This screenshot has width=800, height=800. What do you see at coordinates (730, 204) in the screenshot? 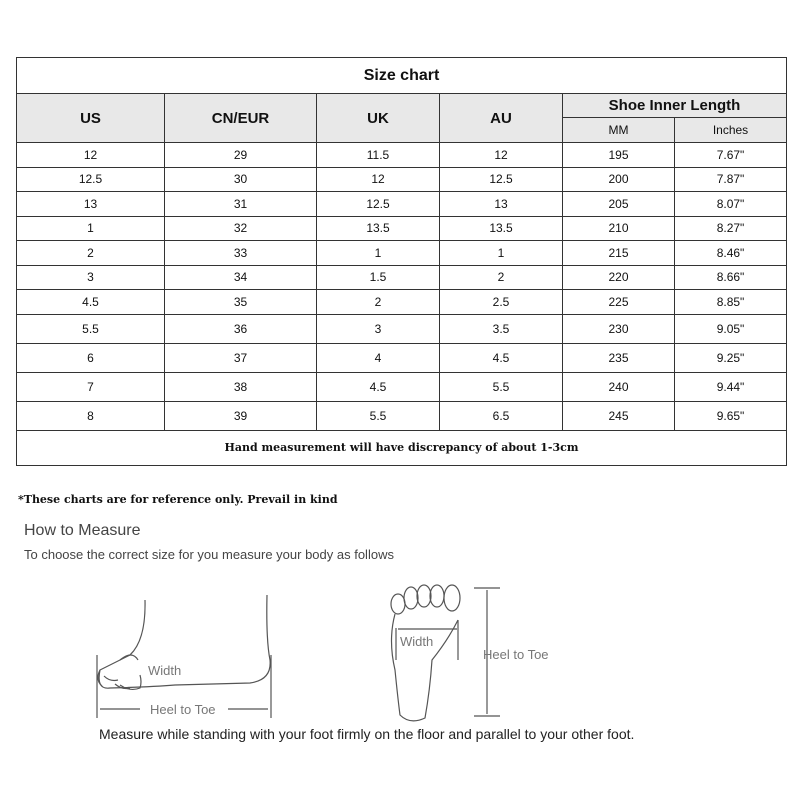
I see `table-cell: 8.07"` at bounding box center [730, 204].